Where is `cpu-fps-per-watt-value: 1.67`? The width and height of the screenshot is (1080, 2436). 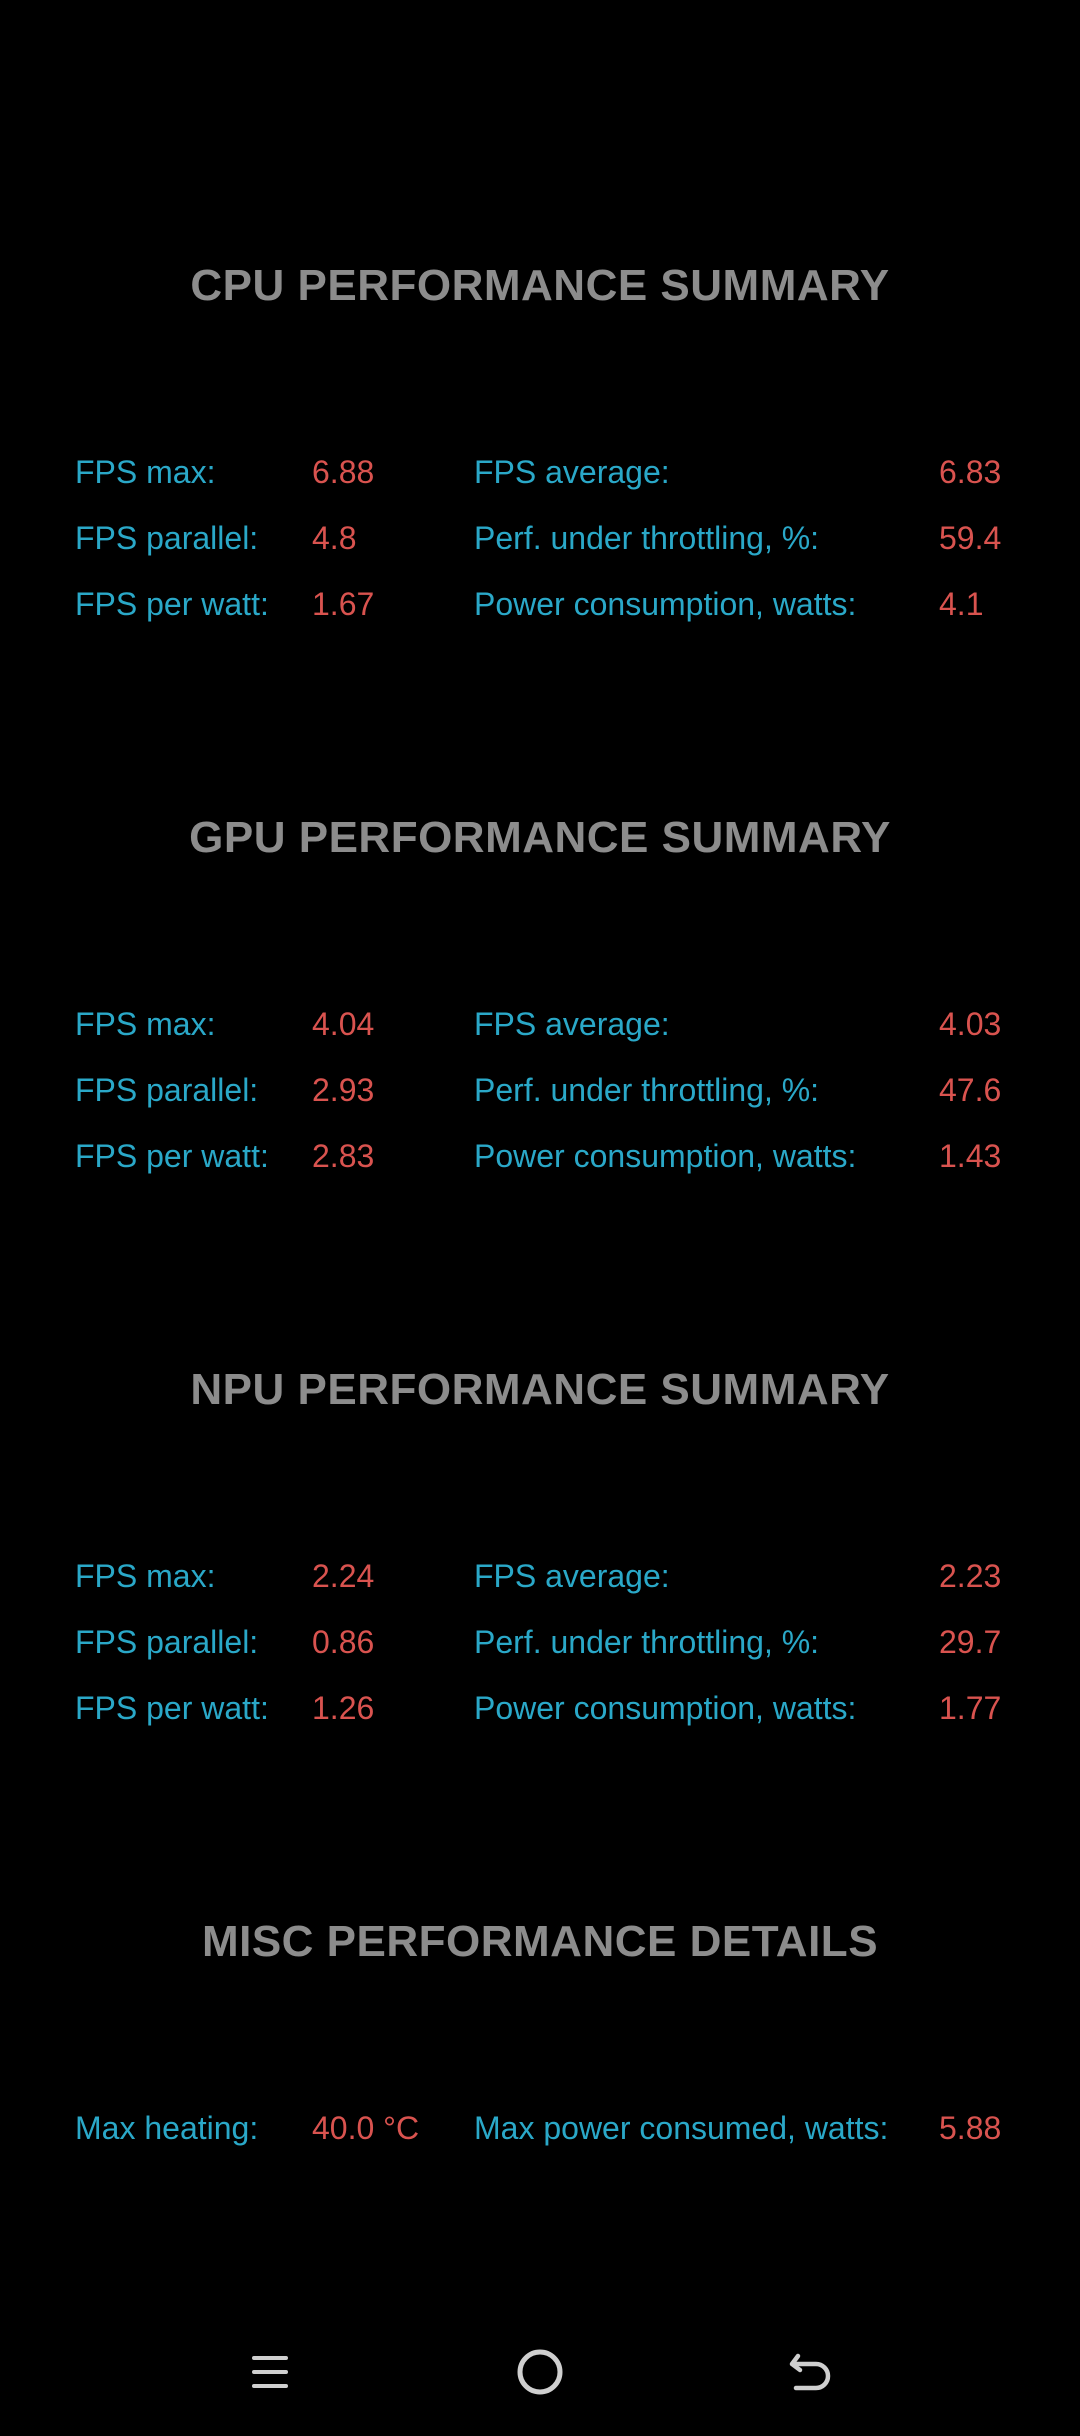
cpu-fps-per-watt-value: 1.67 is located at coordinates (343, 604).